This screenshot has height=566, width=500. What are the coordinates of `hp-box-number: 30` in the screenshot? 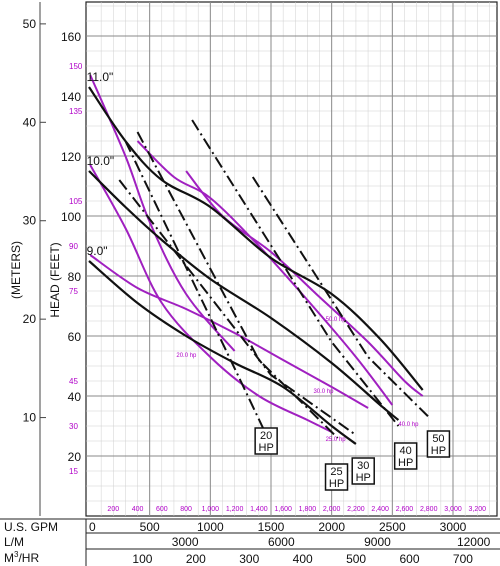 It's located at (363, 466).